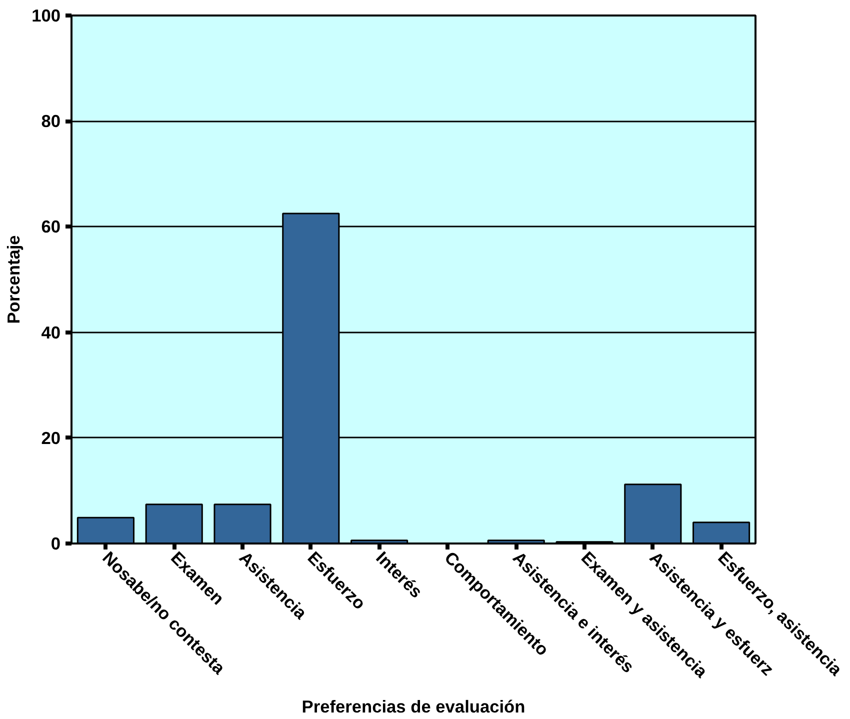 This screenshot has height=719, width=850. I want to click on y-tick-label: 100, so click(46, 16).